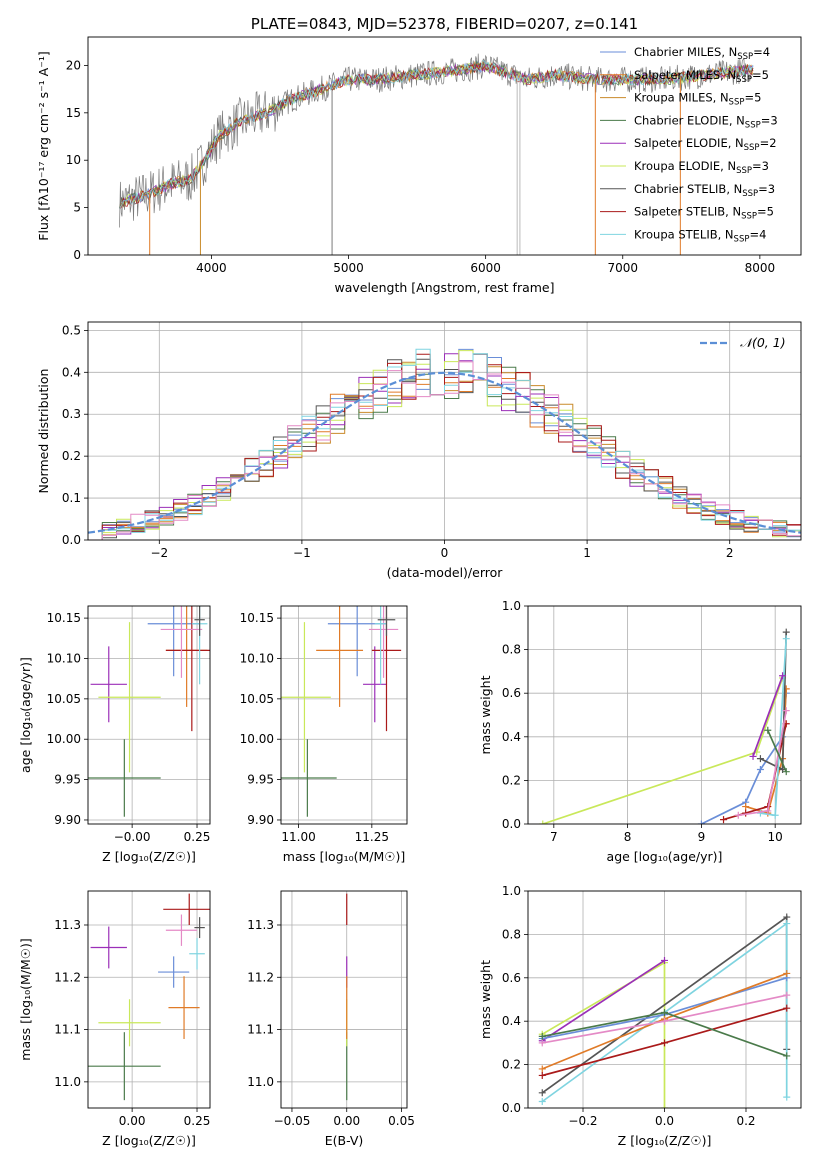 The width and height of the screenshot is (819, 1170). I want to click on legend-label-text: Salpeter ELODIE, N, so click(689, 143).